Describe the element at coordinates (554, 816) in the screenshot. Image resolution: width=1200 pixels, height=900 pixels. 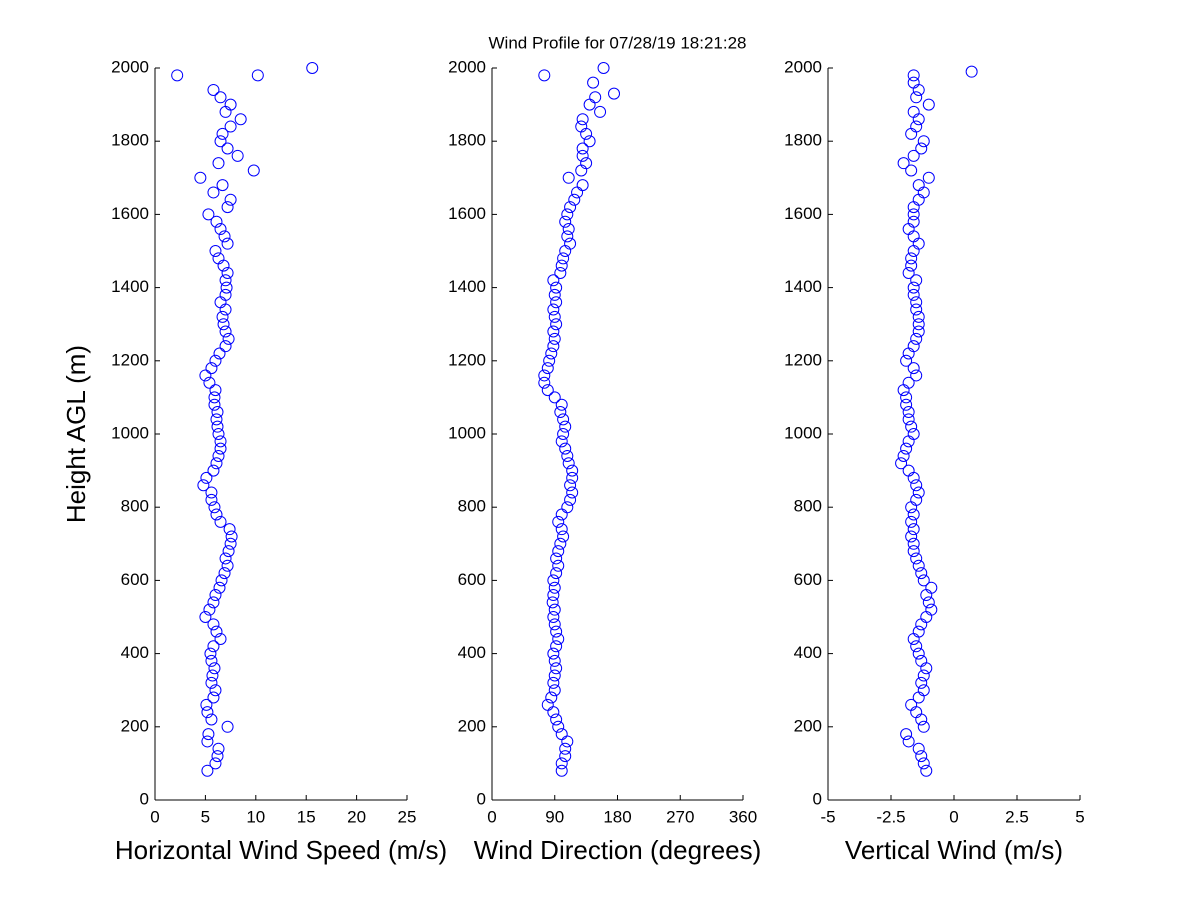
I see `x-tick-label: 90` at that location.